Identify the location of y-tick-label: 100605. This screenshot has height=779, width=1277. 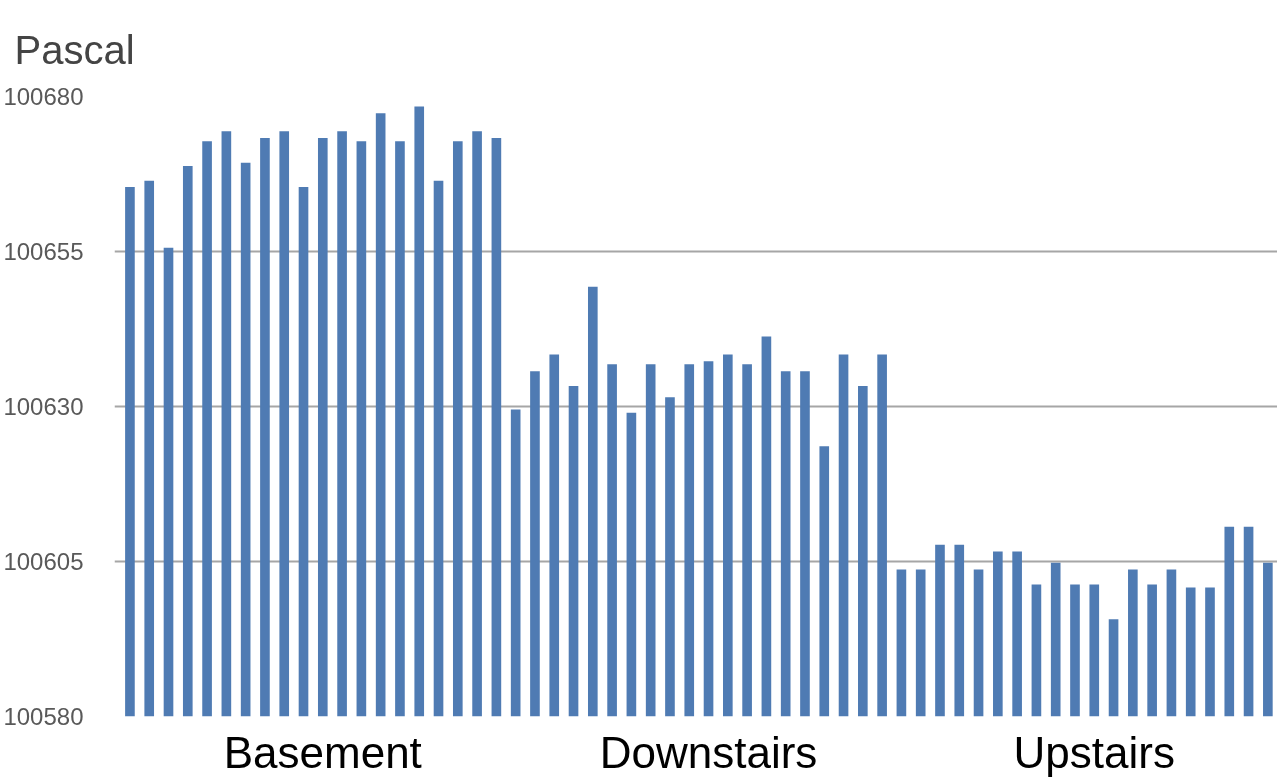
(43, 561).